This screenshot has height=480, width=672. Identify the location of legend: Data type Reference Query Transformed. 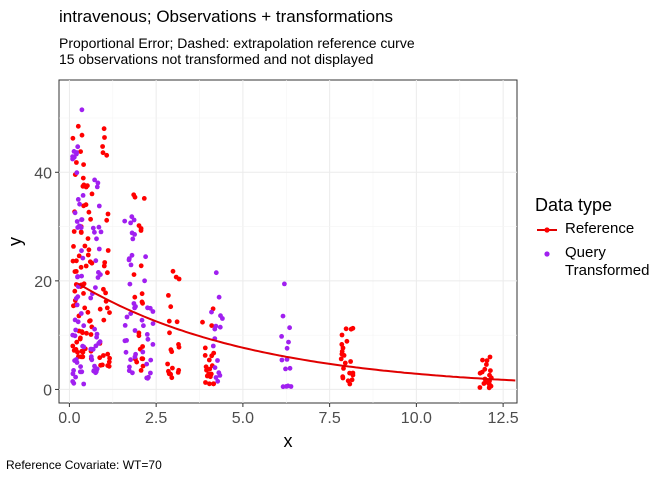
(592, 239).